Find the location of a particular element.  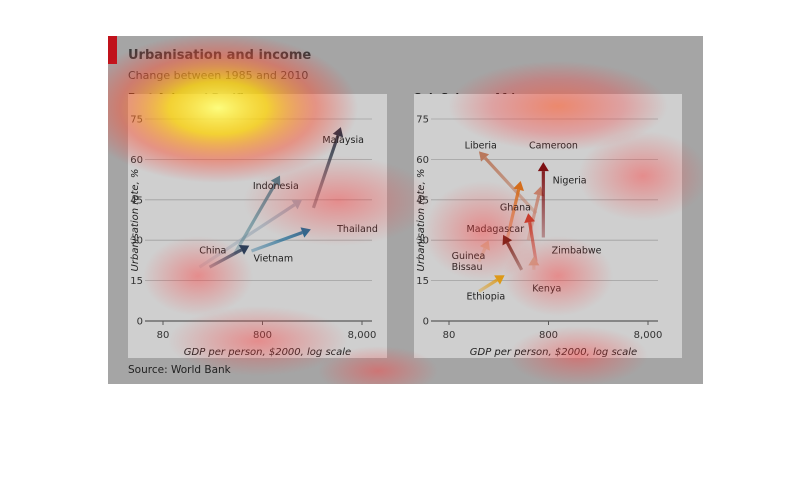

series-label: Kenya is located at coordinates (546, 288).